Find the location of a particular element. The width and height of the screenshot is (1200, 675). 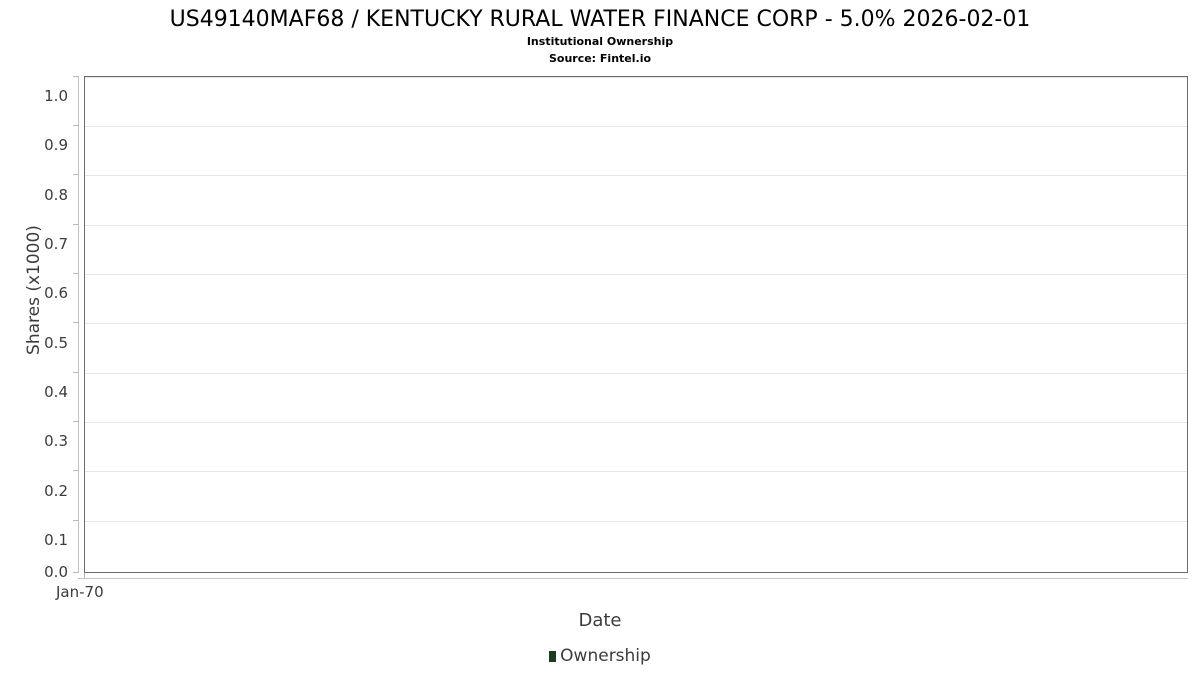

x-axis-title: Date is located at coordinates (600, 620).